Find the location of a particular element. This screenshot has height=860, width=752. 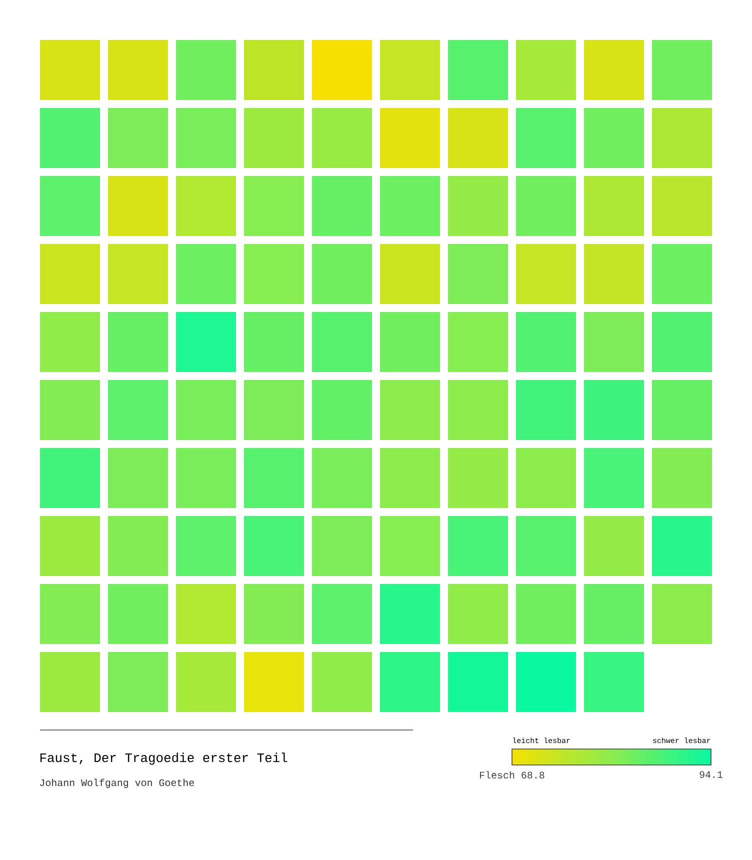

text: Johann Wolfgang von Goethe is located at coordinates (117, 783).